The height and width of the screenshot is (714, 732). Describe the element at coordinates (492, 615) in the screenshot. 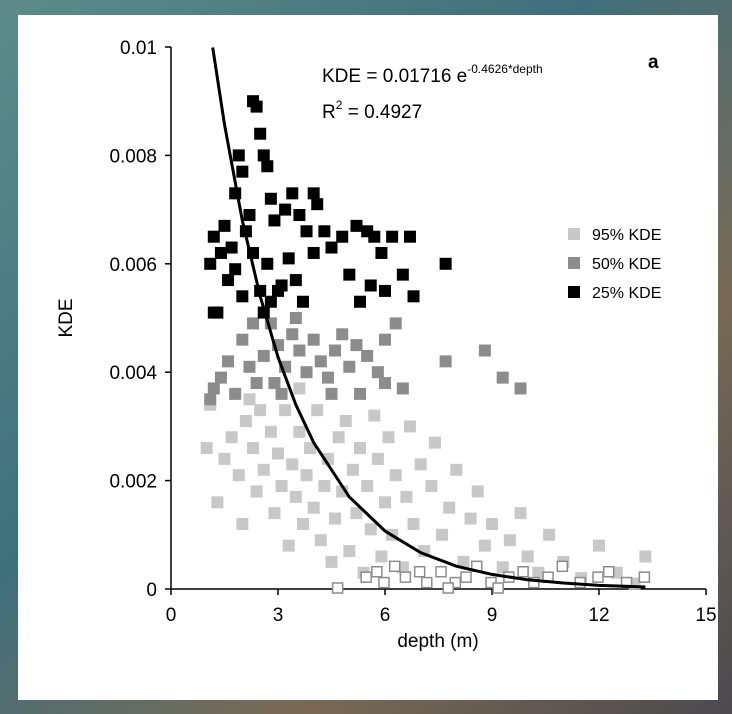

I see `x-tick-label: 9` at that location.